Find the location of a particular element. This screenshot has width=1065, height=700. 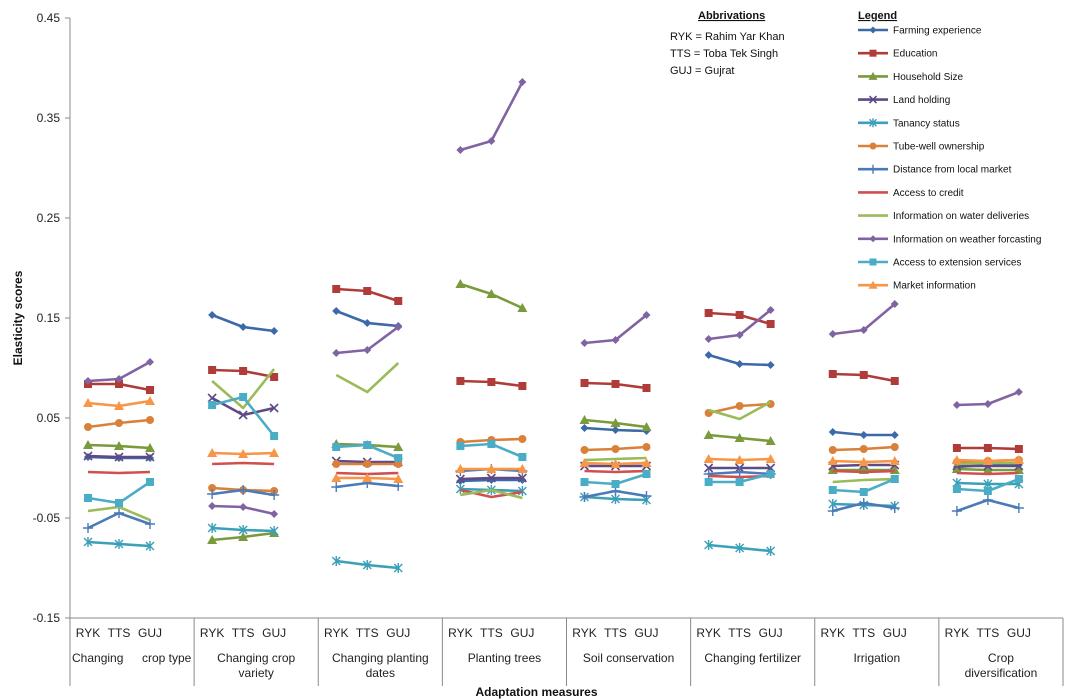

x-group-label: dates is located at coordinates (380, 673).